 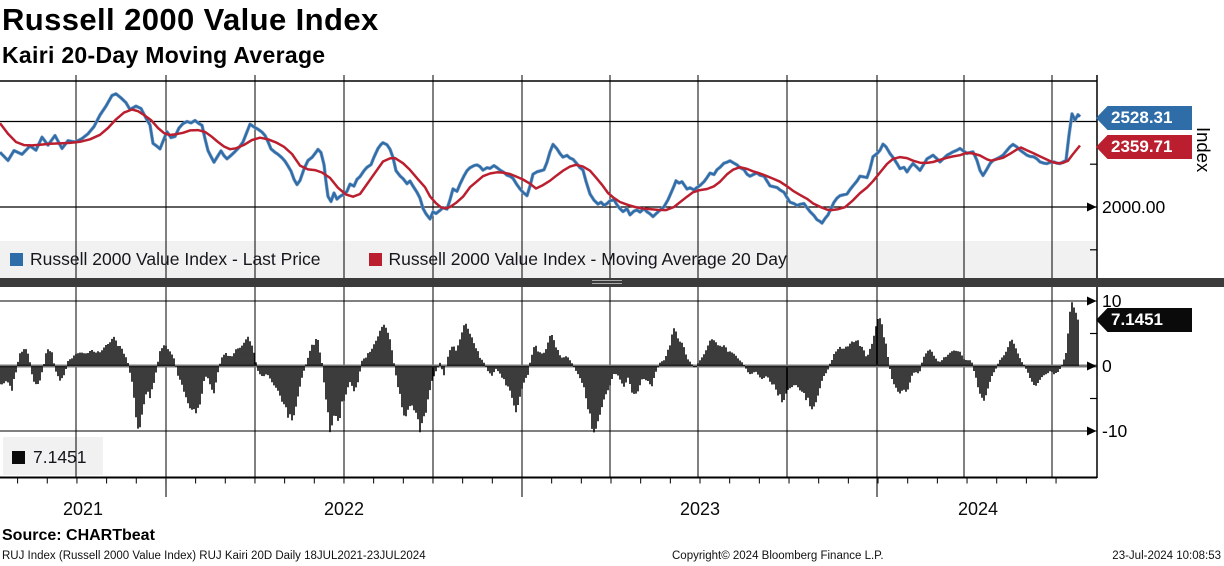 I want to click on legend-label: Russell 2000 Value Index - Last Price, so click(x=175, y=258).